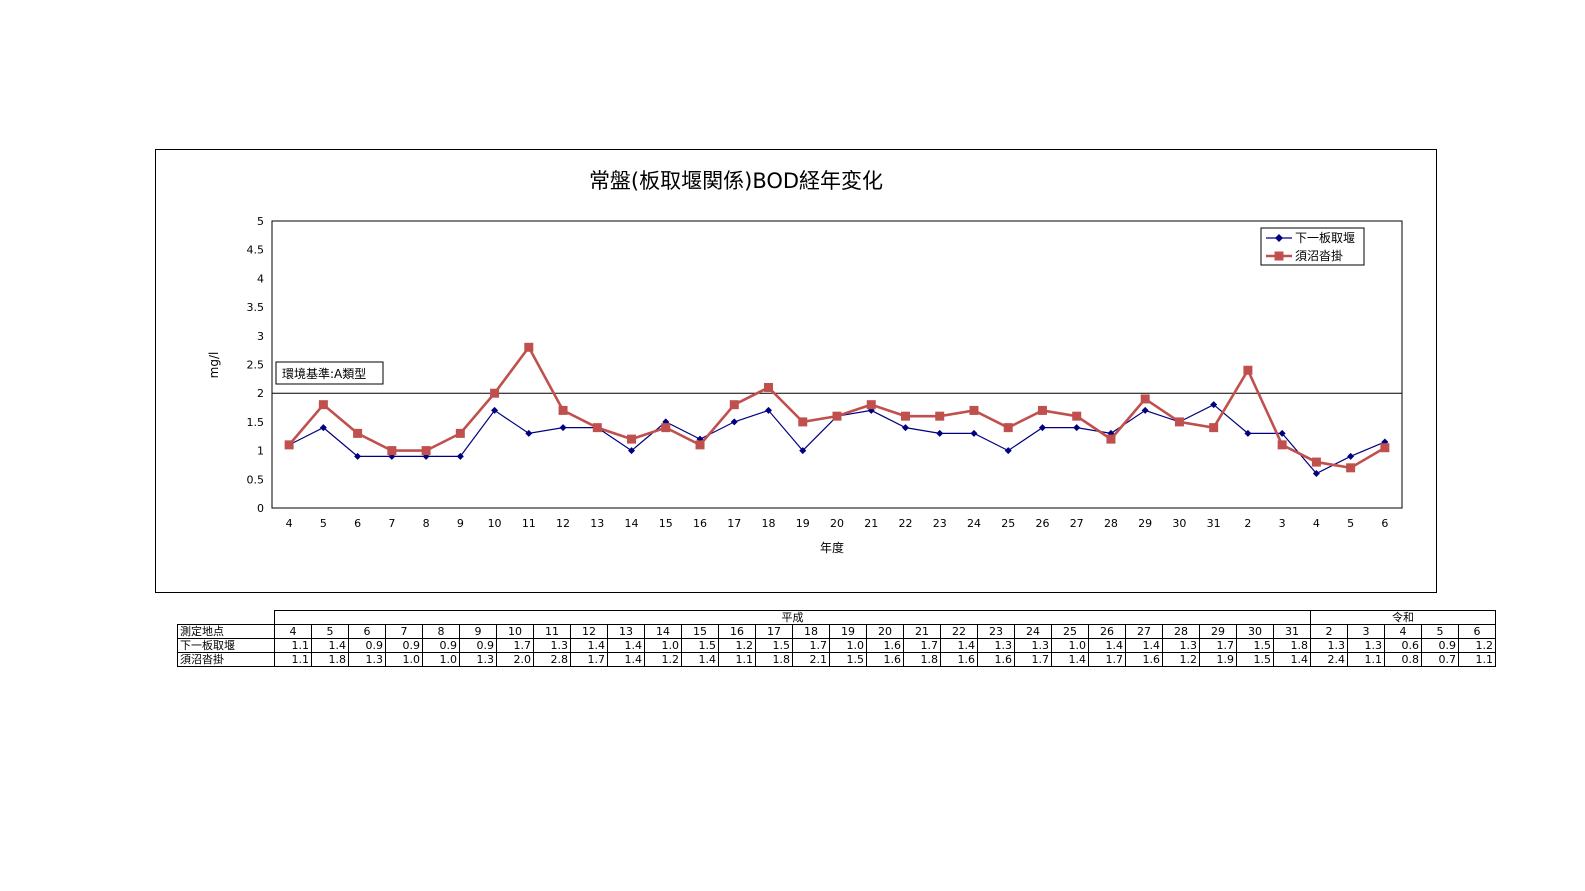 The width and height of the screenshot is (1585, 891). Describe the element at coordinates (260, 336) in the screenshot. I see `y-tick-label: 3` at that location.